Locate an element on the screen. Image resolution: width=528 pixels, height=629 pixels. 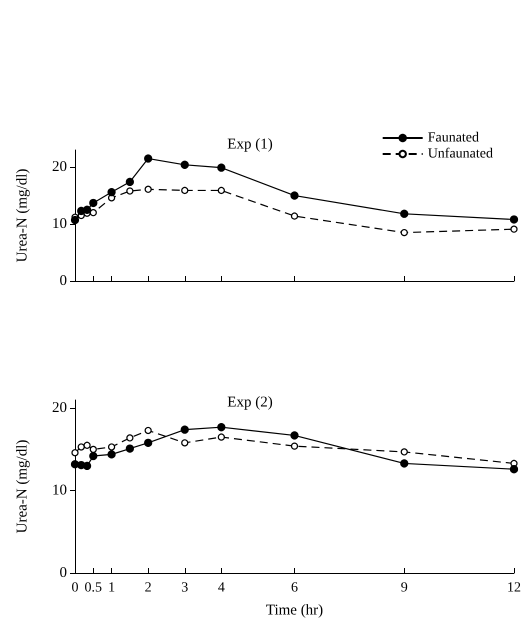
x-tick-label: 4 is located at coordinates (221, 588).